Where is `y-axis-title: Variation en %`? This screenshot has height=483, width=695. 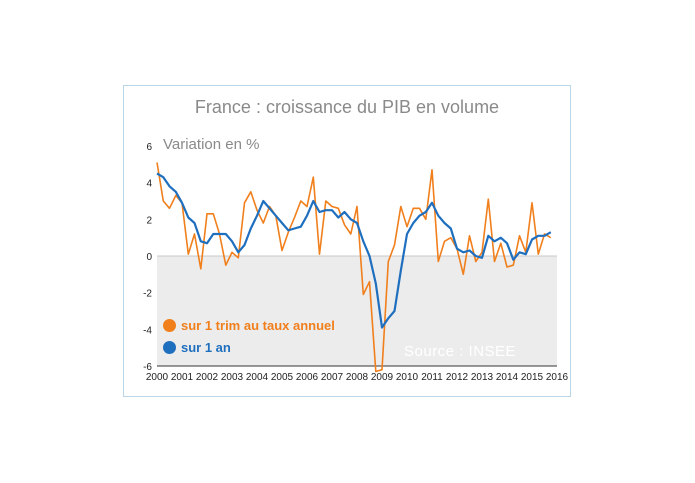
y-axis-title: Variation en % is located at coordinates (211, 144).